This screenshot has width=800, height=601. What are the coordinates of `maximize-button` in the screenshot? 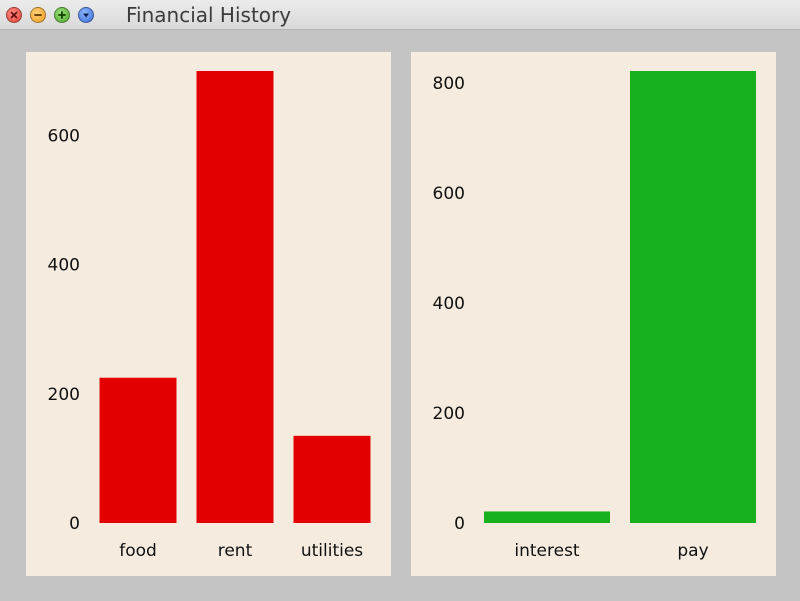 It's located at (62, 15).